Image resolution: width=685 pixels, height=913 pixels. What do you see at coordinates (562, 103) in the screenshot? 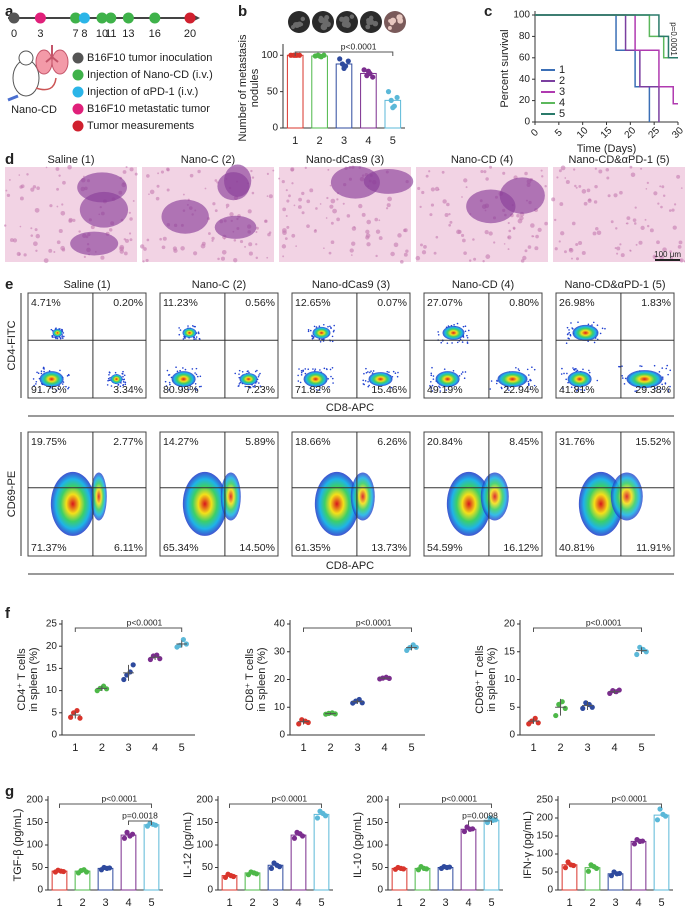
I see `legend-label: 4` at bounding box center [562, 103].